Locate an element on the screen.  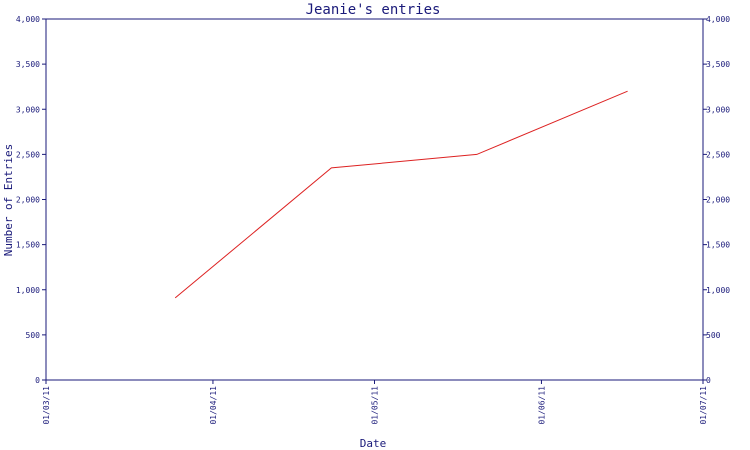
y-tick-label-left: 500 is located at coordinates (33, 335).